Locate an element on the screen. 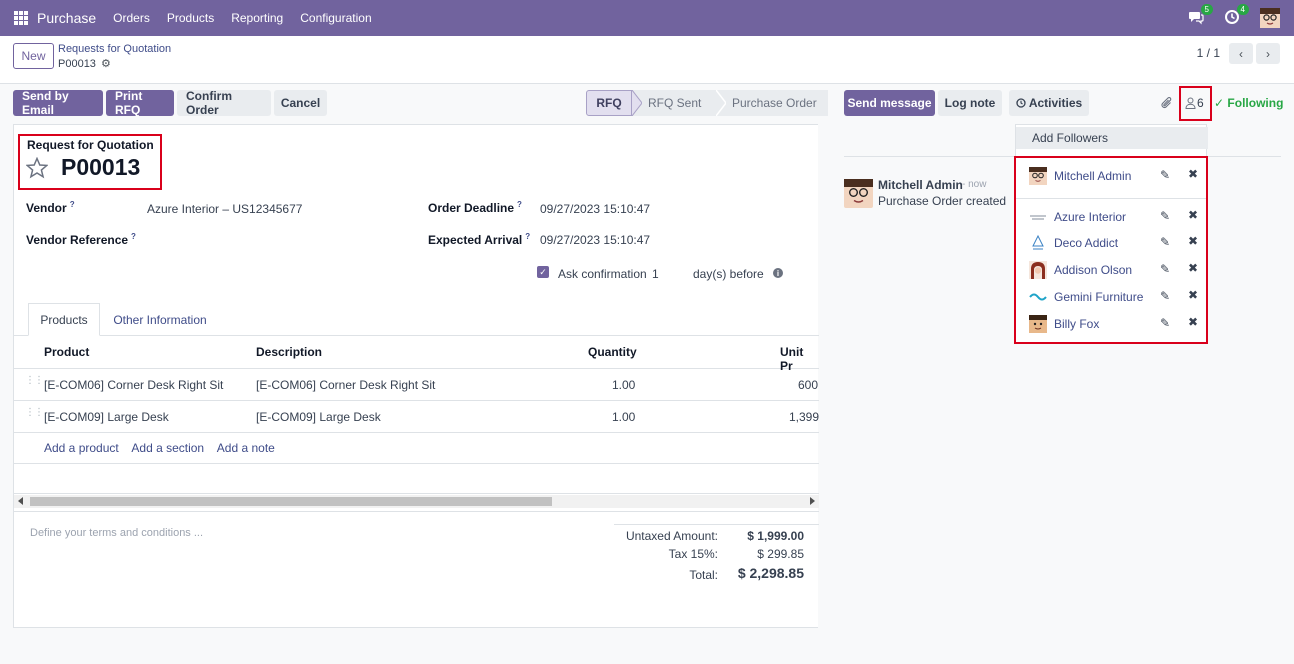 The height and width of the screenshot is (664, 1294). horizontal-scrollbar is located at coordinates (416, 501).